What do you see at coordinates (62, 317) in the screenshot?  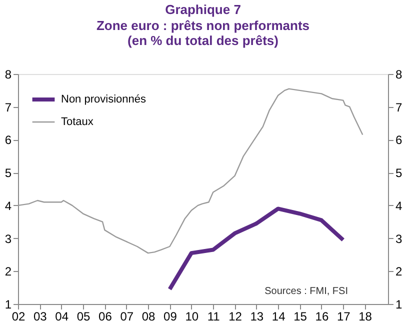 I see `x-tick-label: 04` at bounding box center [62, 317].